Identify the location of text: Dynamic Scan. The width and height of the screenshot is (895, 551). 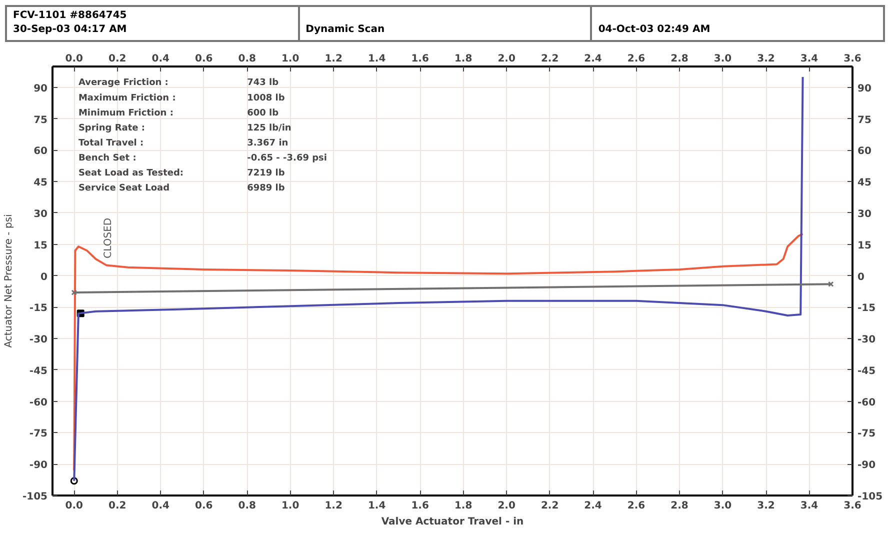
(445, 23).